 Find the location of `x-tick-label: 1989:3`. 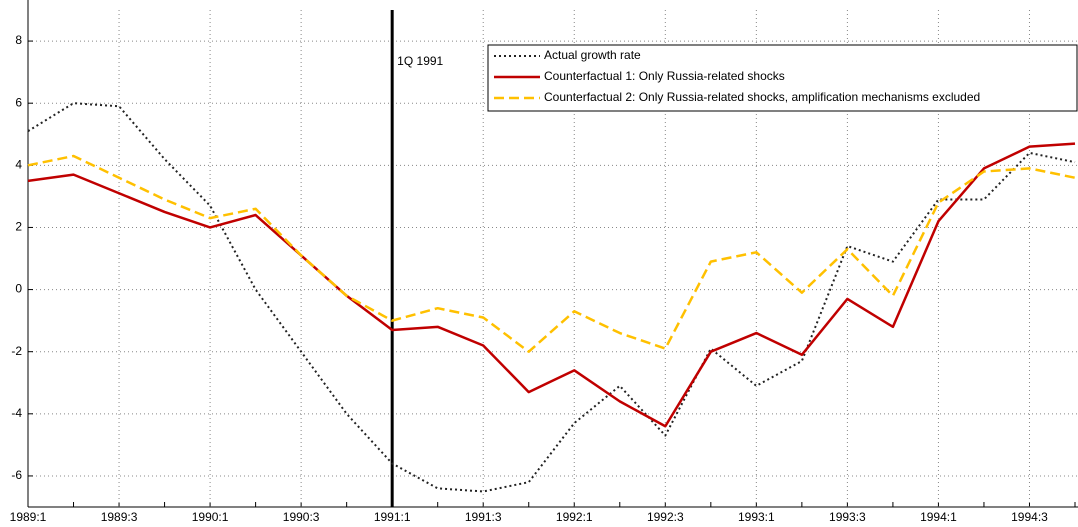

x-tick-label: 1989:3 is located at coordinates (119, 517).